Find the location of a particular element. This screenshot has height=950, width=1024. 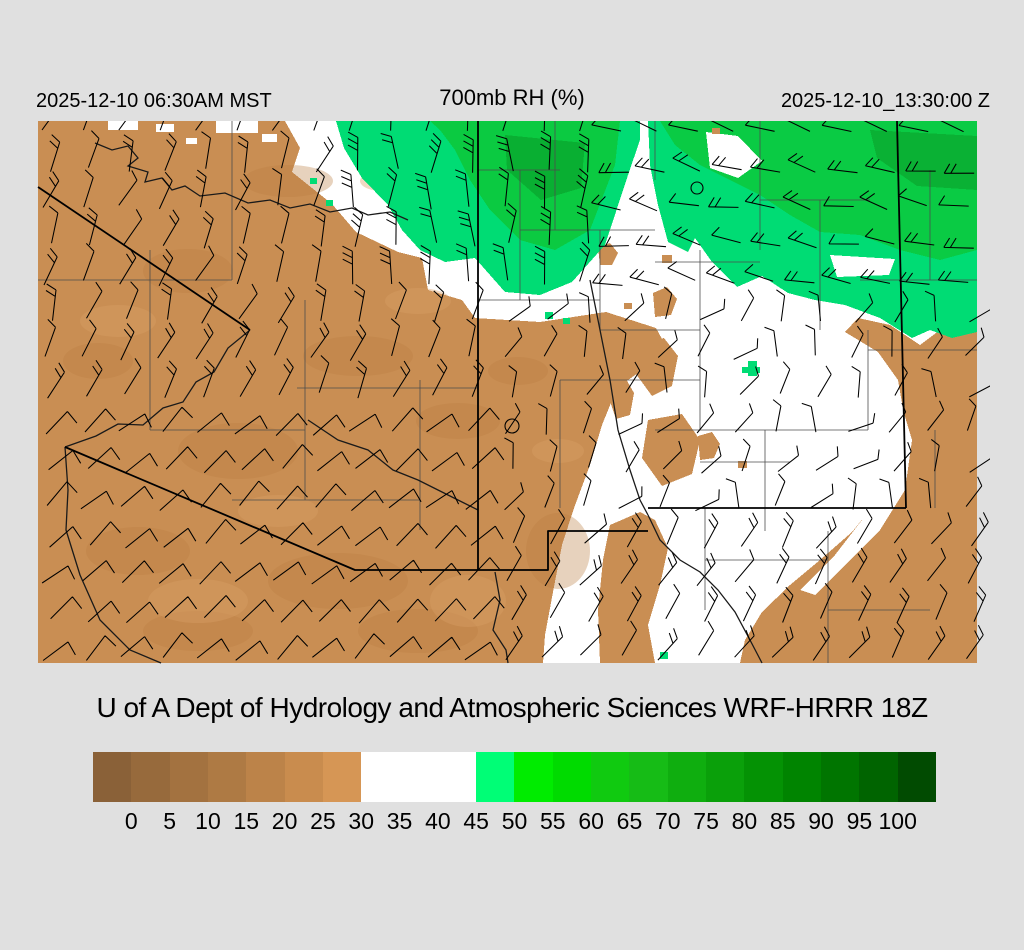

colorbar-tick-label: 45 is located at coordinates (476, 821).